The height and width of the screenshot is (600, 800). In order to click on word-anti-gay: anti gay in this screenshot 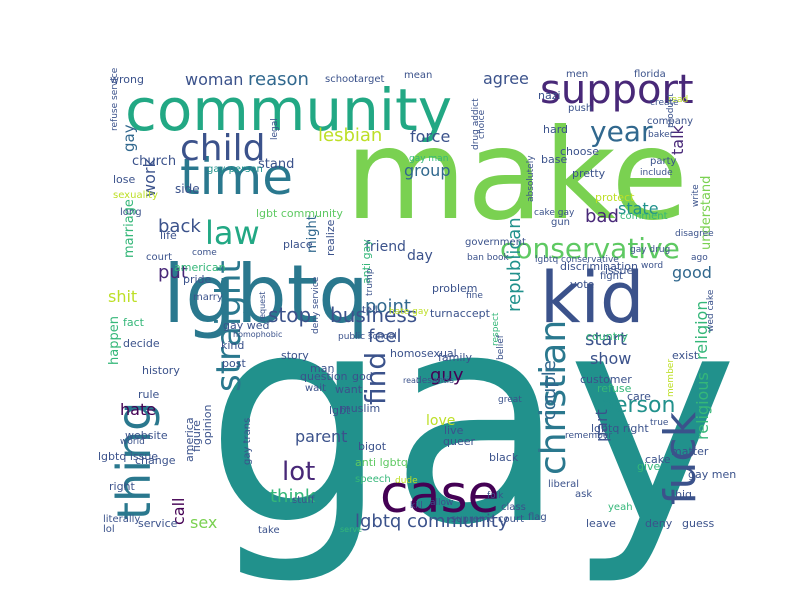, I will do `click(366, 261)`.